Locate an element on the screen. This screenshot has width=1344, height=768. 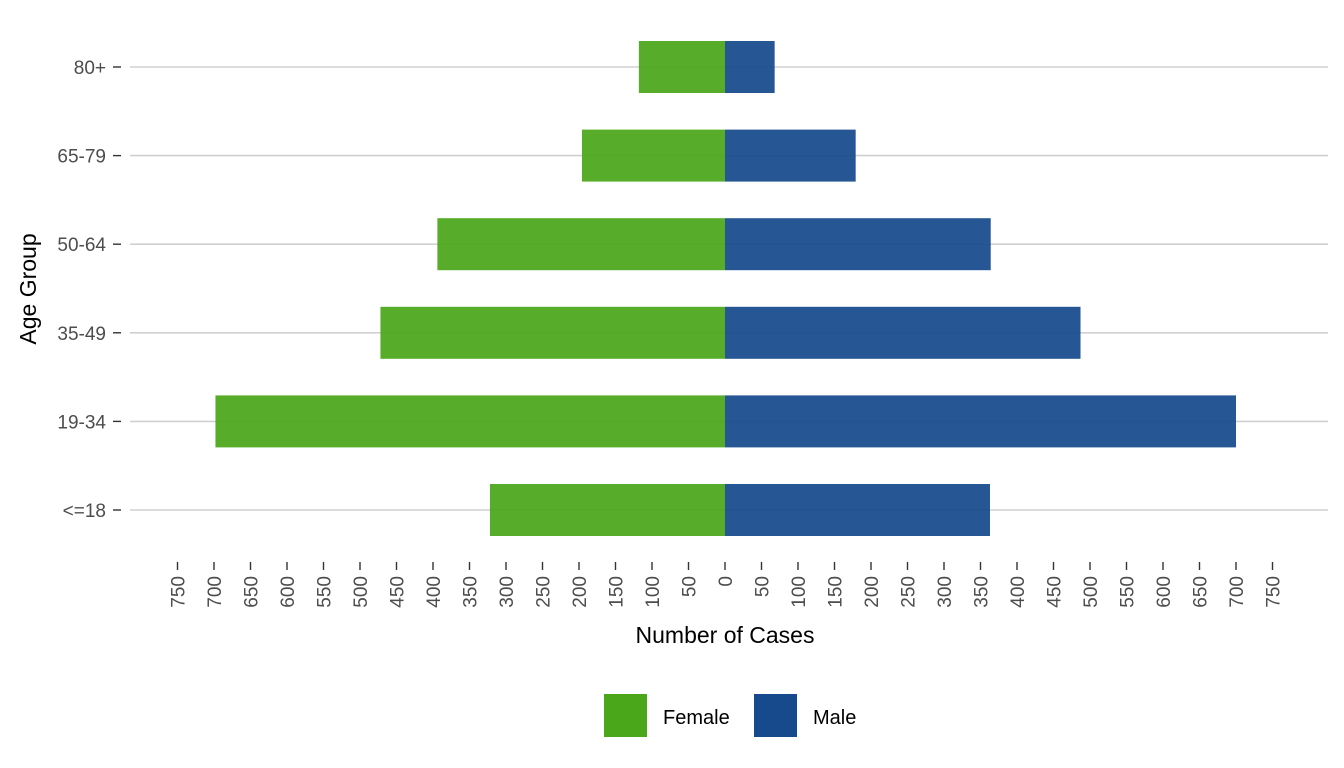
legend-label-female: Female is located at coordinates (696, 718).